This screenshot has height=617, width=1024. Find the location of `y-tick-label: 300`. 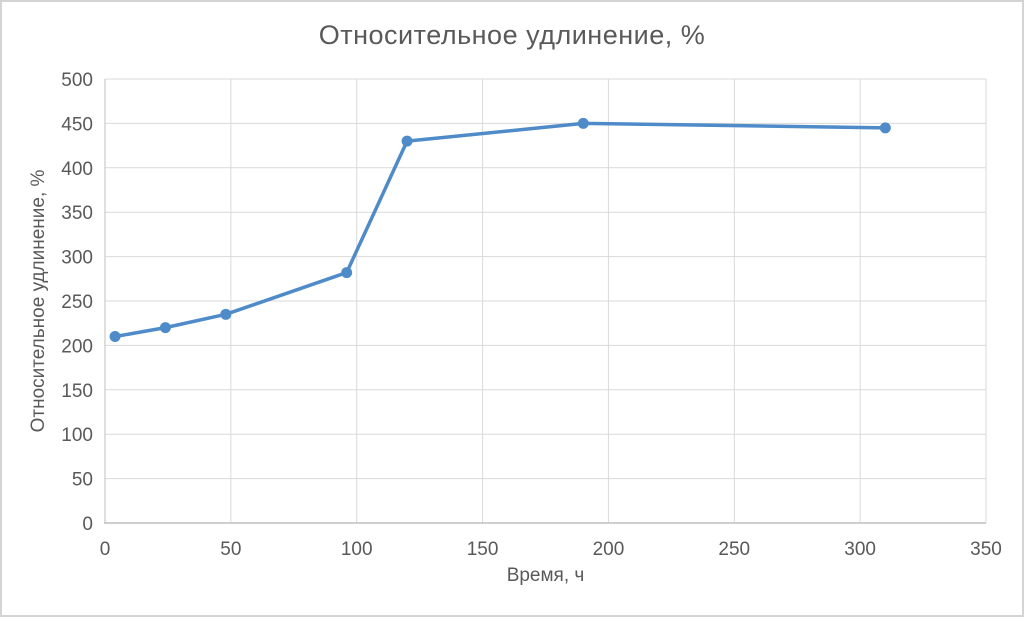

y-tick-label: 300 is located at coordinates (77, 258).